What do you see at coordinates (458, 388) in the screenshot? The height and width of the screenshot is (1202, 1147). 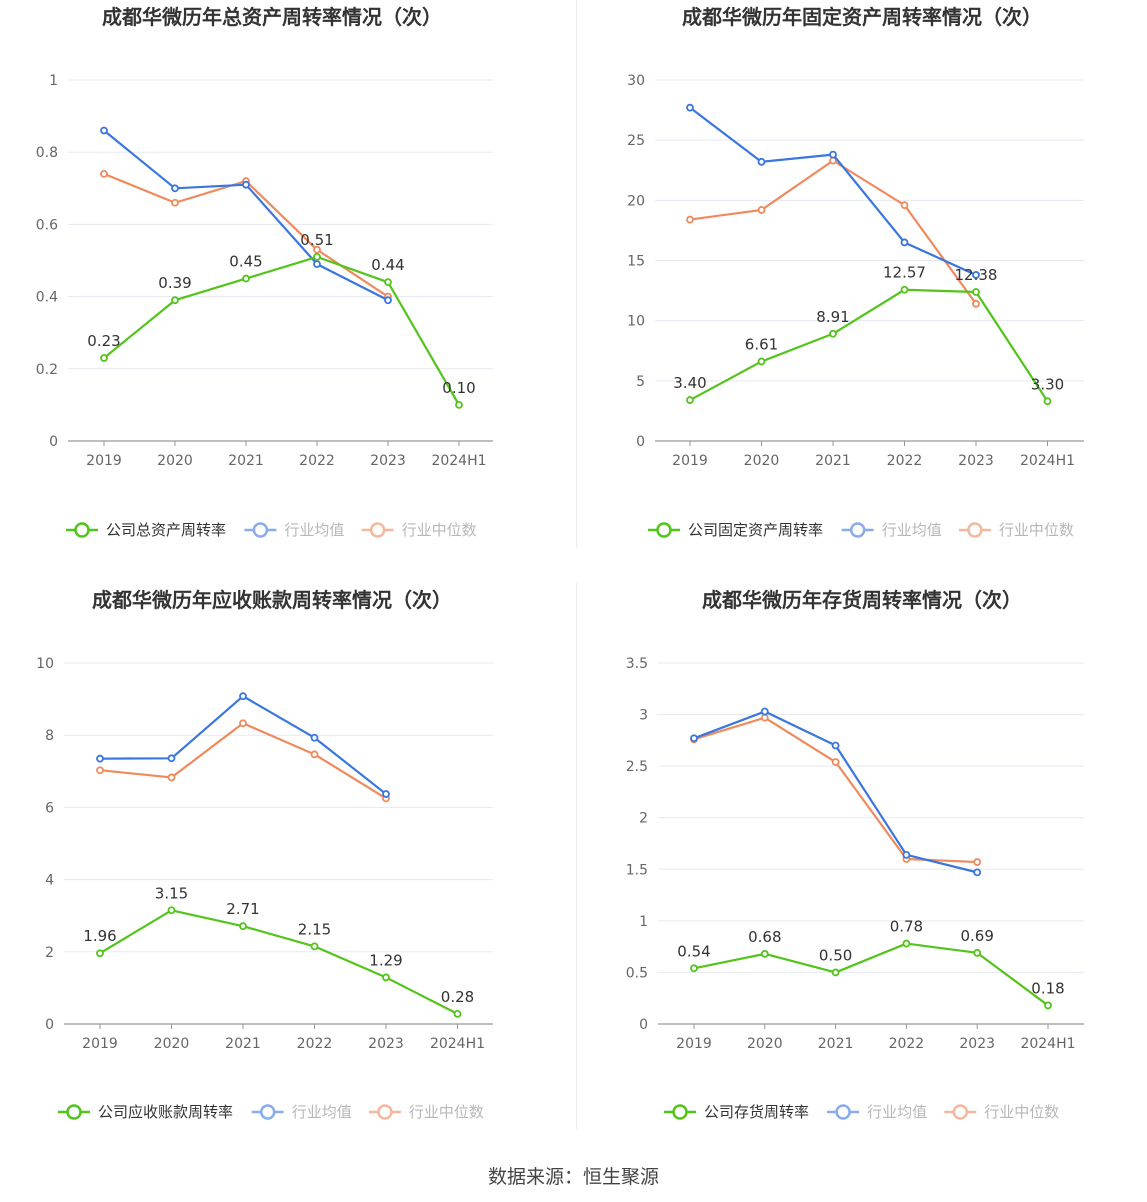 I see `data-label: 0.10` at bounding box center [458, 388].